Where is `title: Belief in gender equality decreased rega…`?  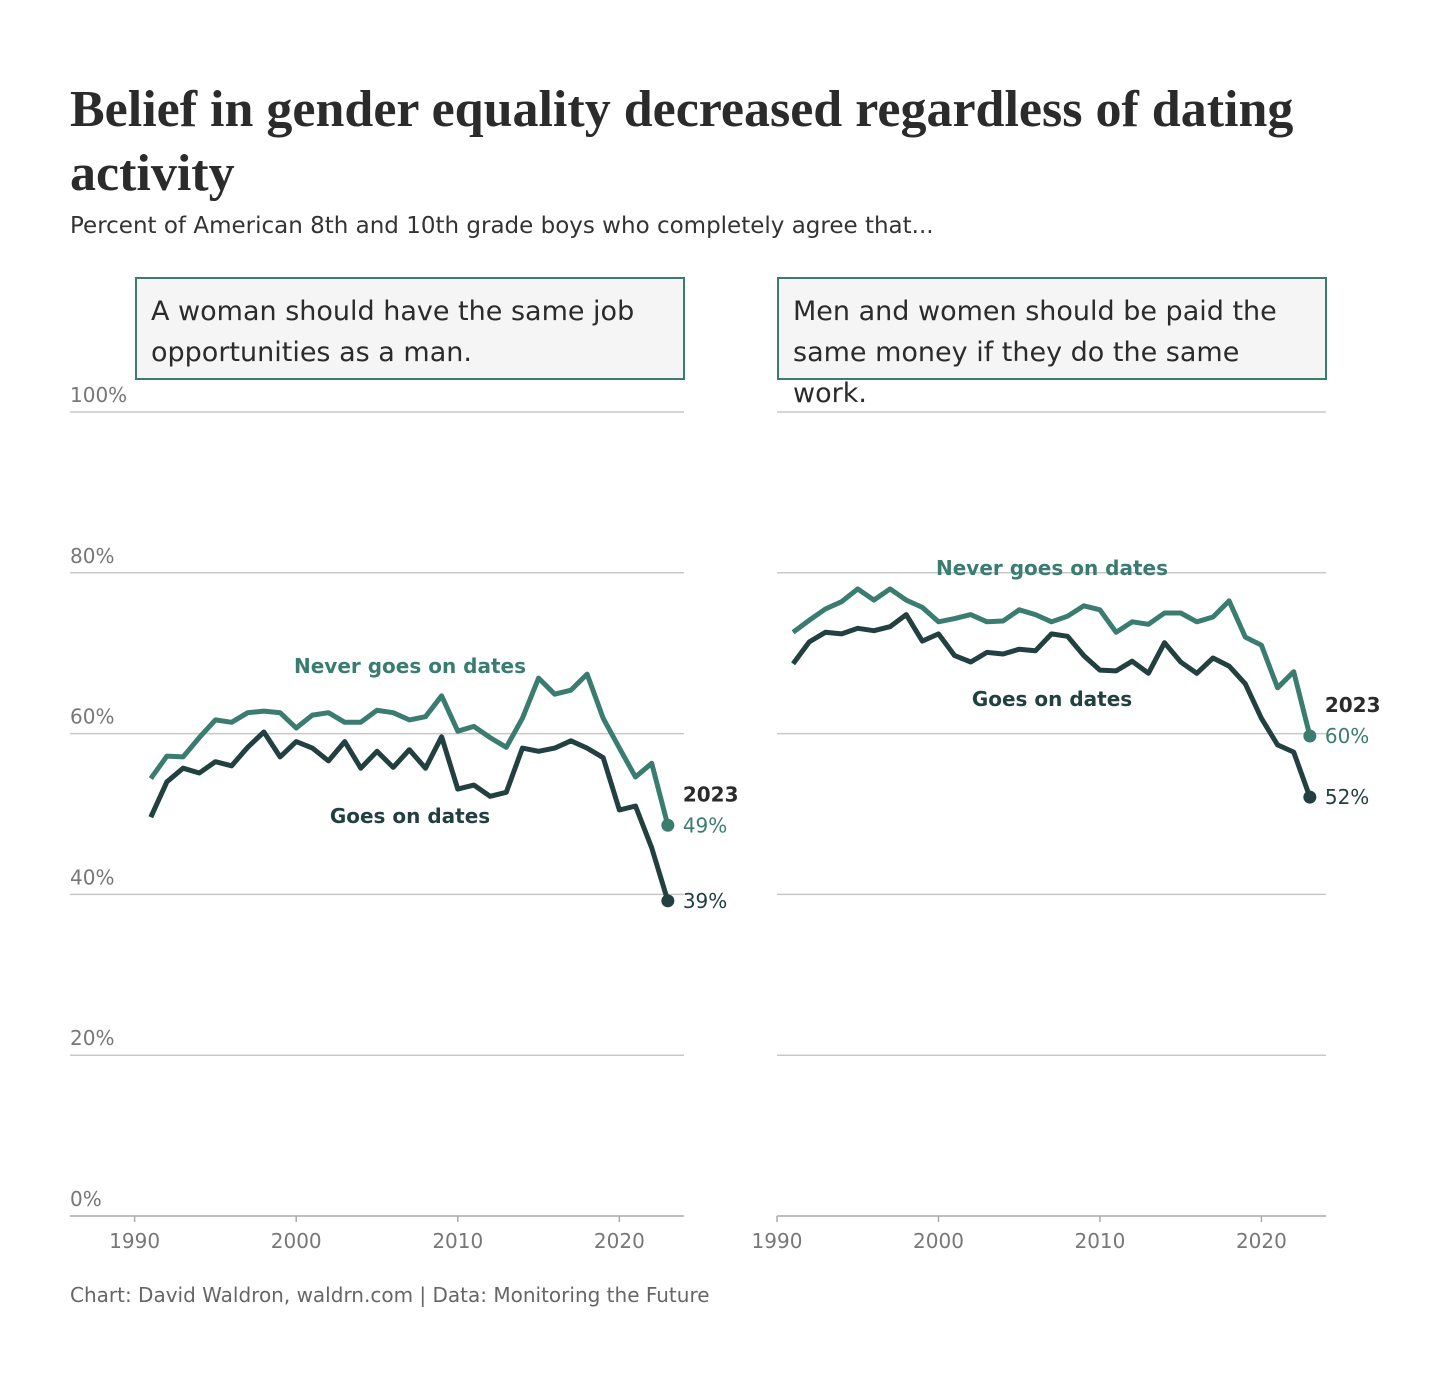 title: Belief in gender equality decreased rega… is located at coordinates (682, 141).